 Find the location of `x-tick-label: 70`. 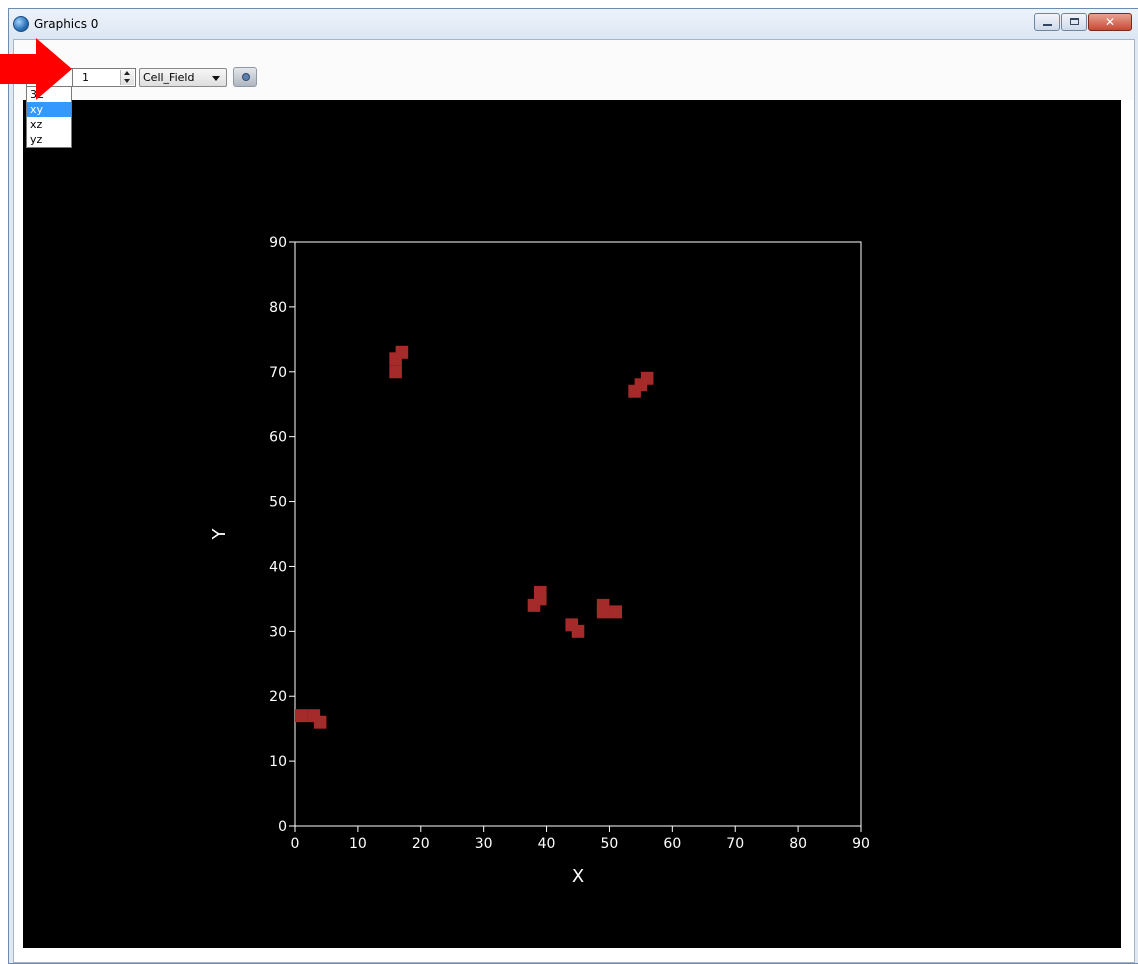

x-tick-label: 70 is located at coordinates (735, 844).